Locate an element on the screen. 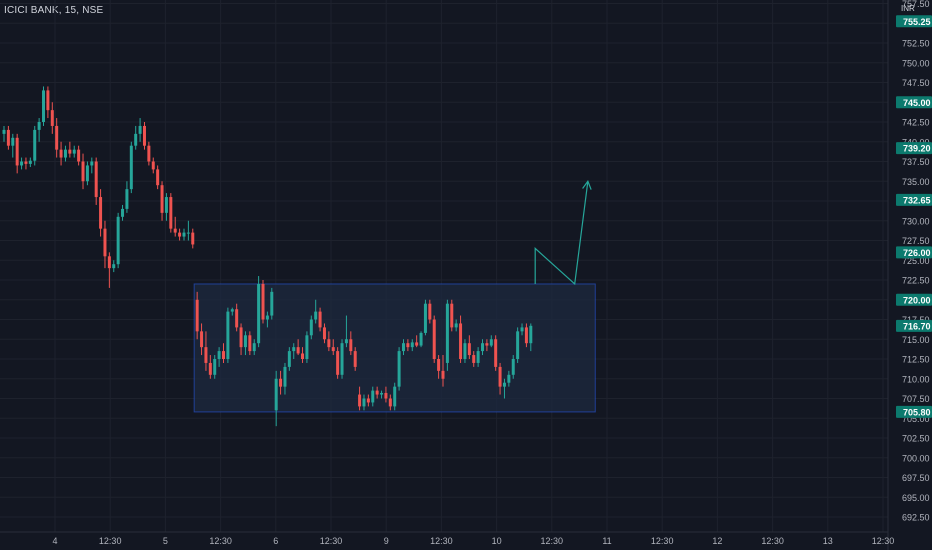 The image size is (932, 550). projection-arrowhead is located at coordinates (587, 185).